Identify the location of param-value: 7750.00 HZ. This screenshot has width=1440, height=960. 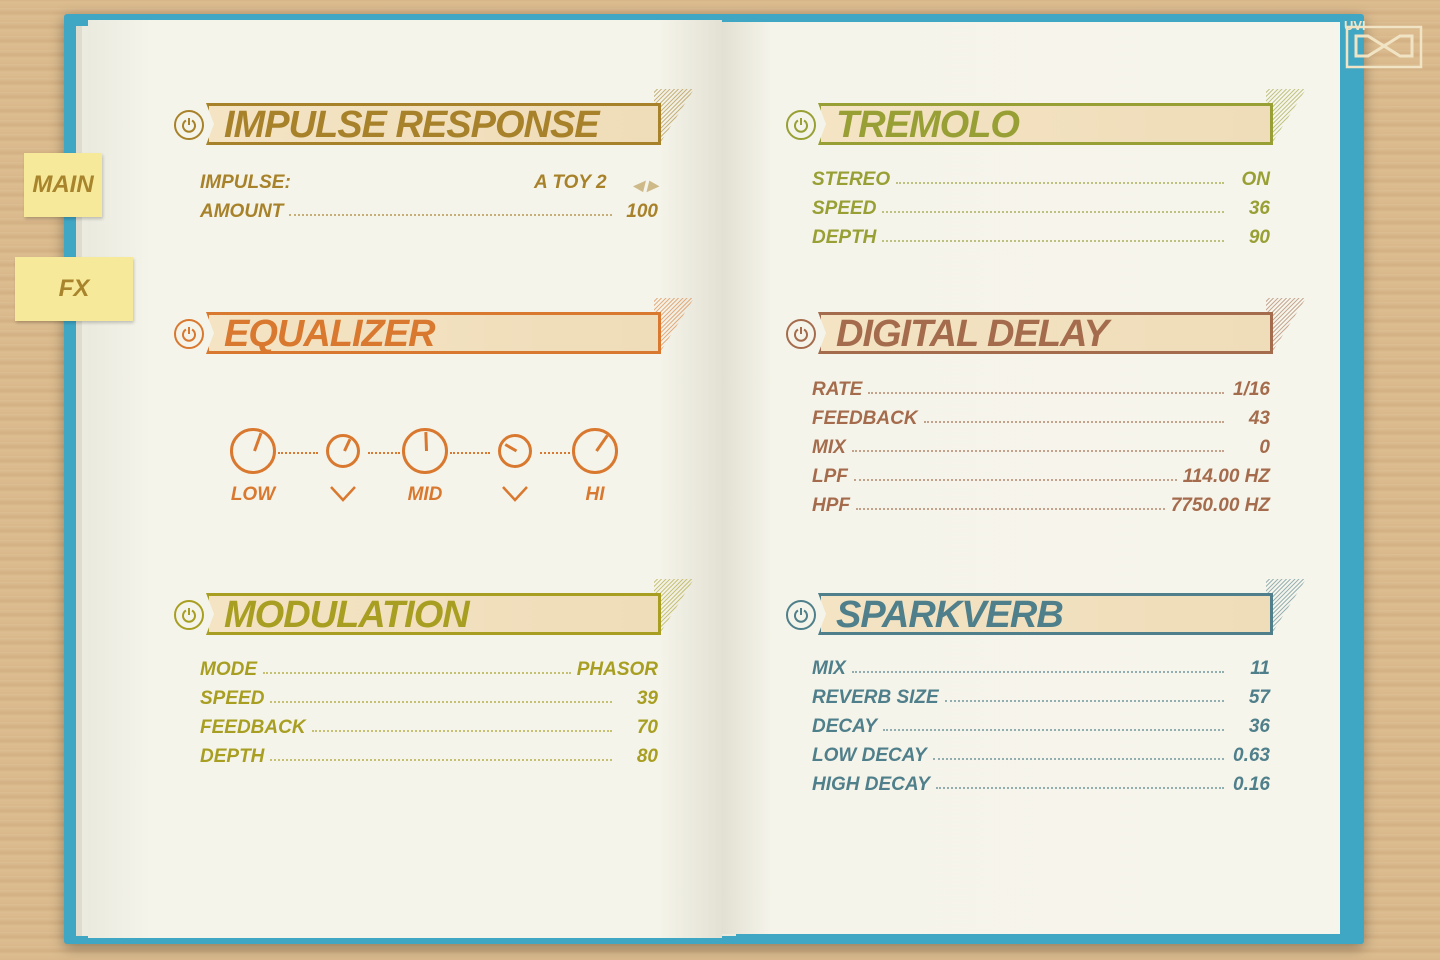
(1220, 505).